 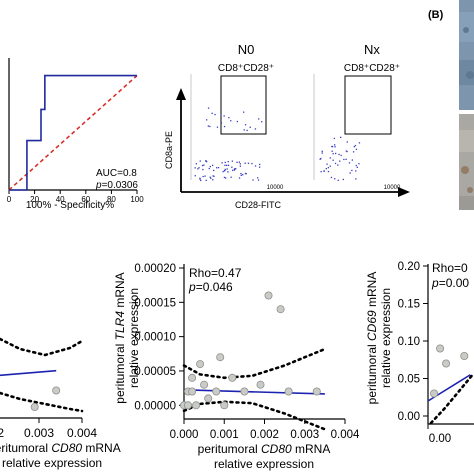 I want to click on roc-x-tick-label: 20, so click(x=34, y=199).